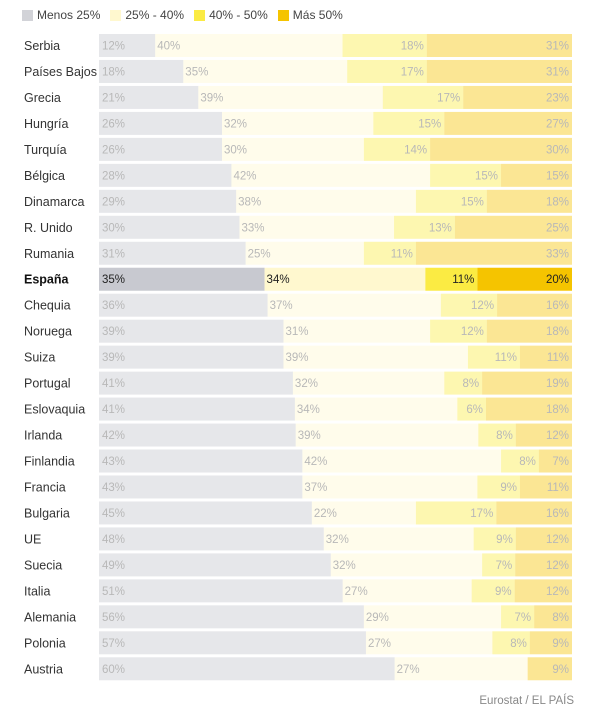 The width and height of the screenshot is (592, 717). What do you see at coordinates (249, 202) in the screenshot?
I see `data-label-dinamarca-2: 38%` at bounding box center [249, 202].